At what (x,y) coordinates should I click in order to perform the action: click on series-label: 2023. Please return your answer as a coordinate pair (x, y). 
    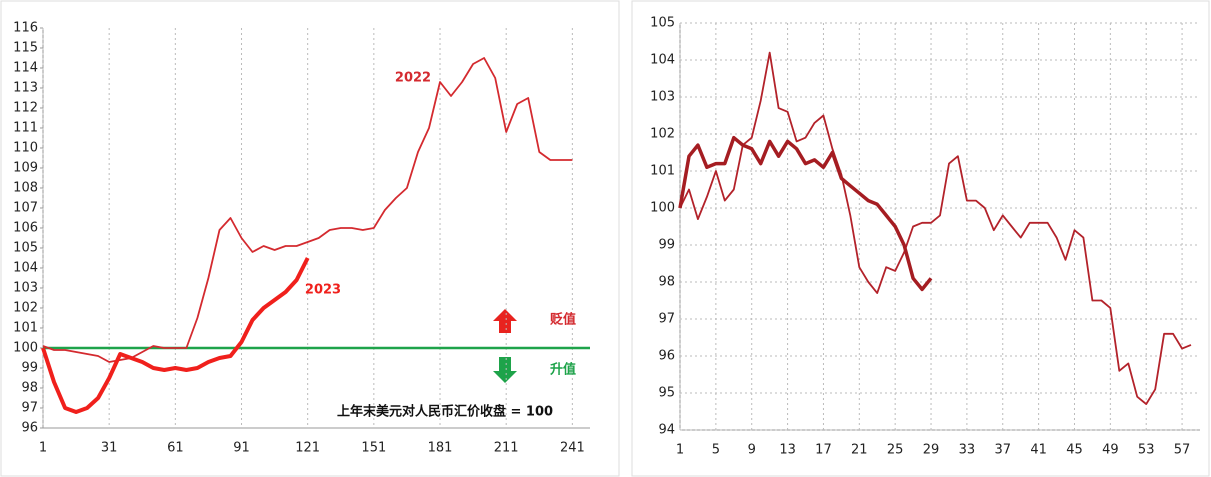
    Looking at the image, I should click on (323, 290).